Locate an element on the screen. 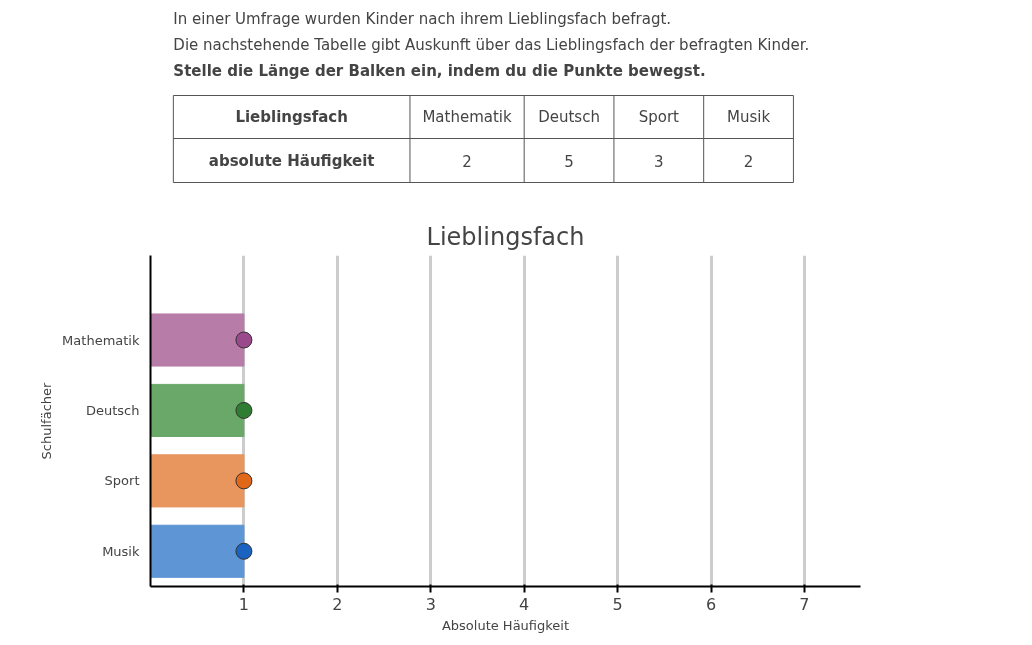  x-axis-title: Absolute Häufigkeit is located at coordinates (505, 625).